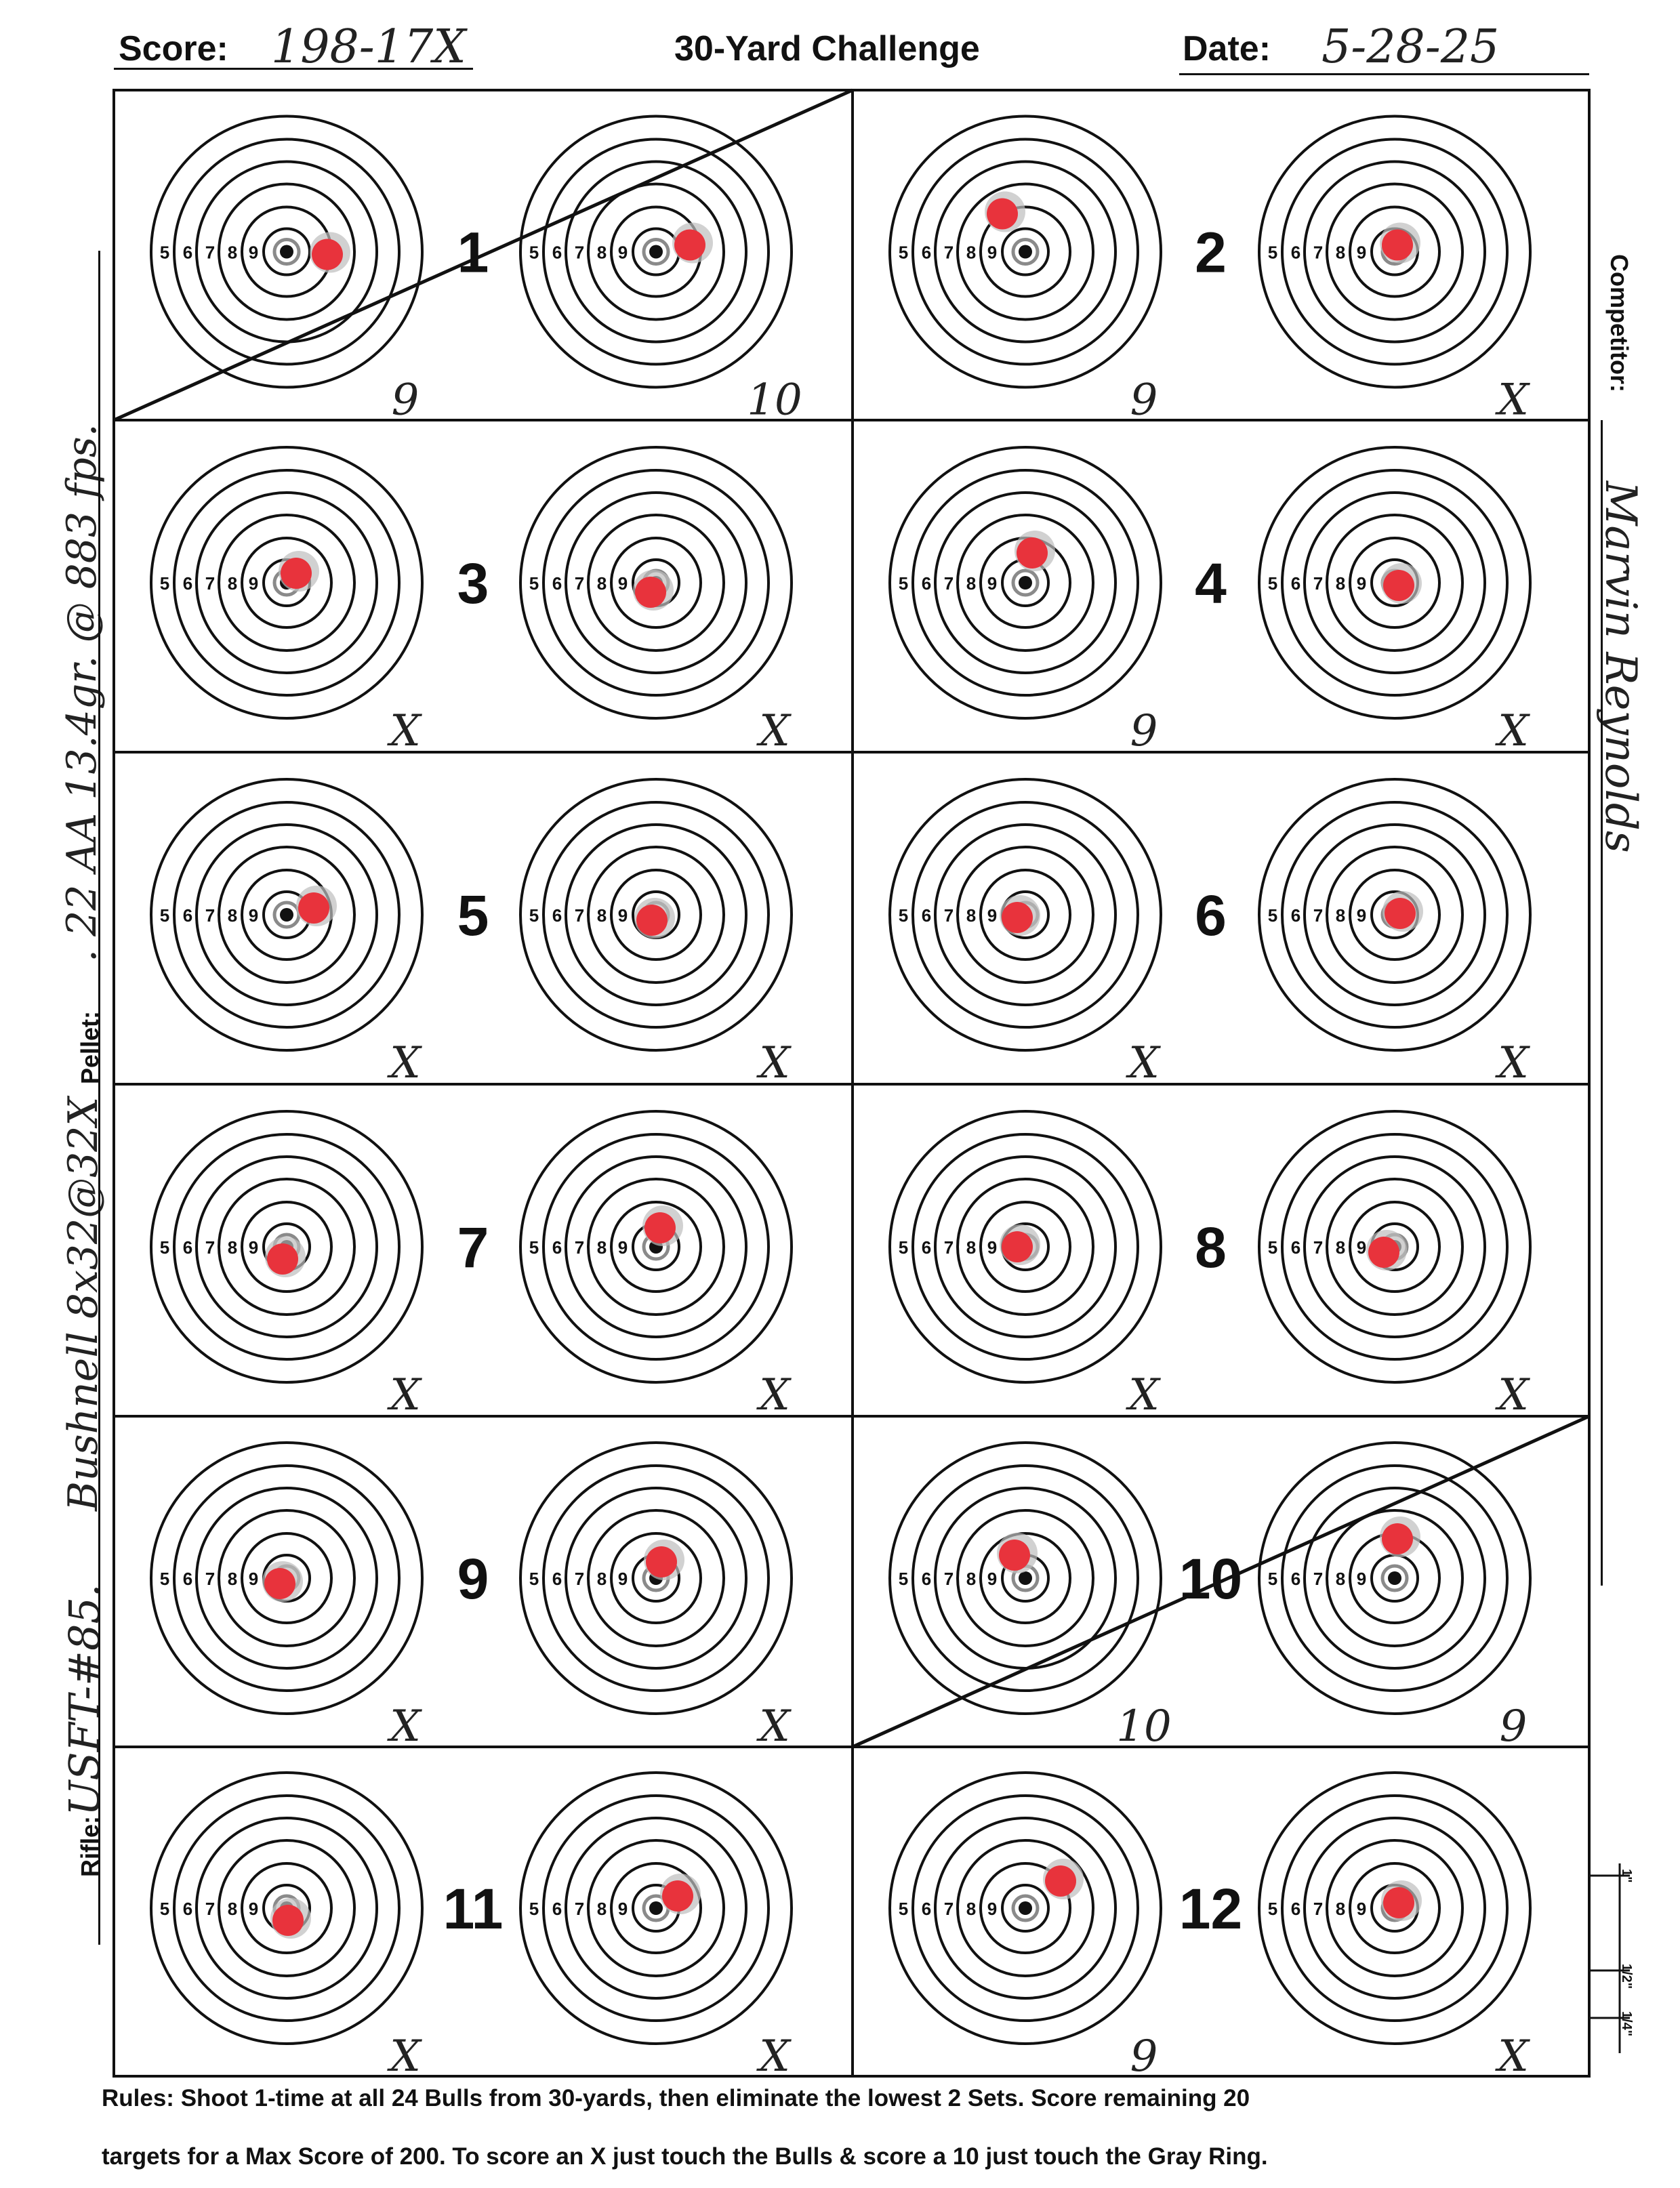  What do you see at coordinates (827, 48) in the screenshot?
I see `page-title: 30-Yard Challenge` at bounding box center [827, 48].